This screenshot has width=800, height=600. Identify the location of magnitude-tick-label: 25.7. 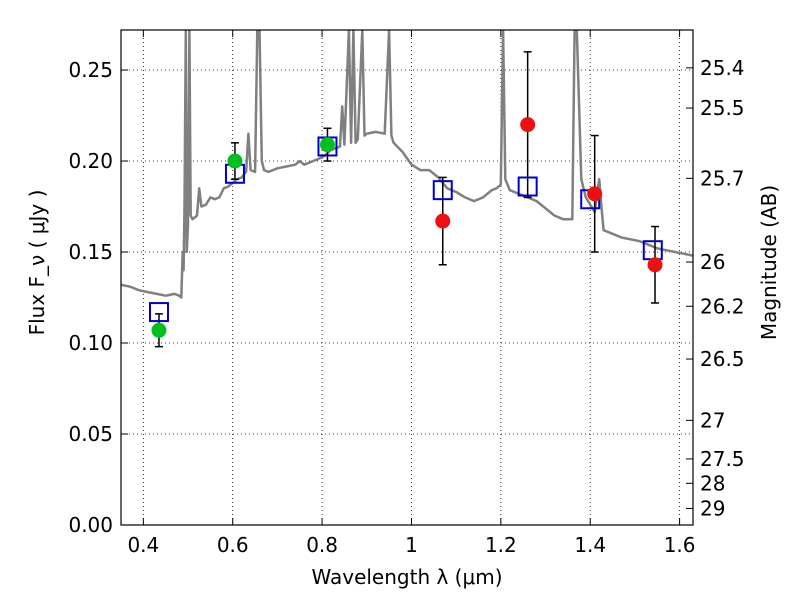
(722, 178).